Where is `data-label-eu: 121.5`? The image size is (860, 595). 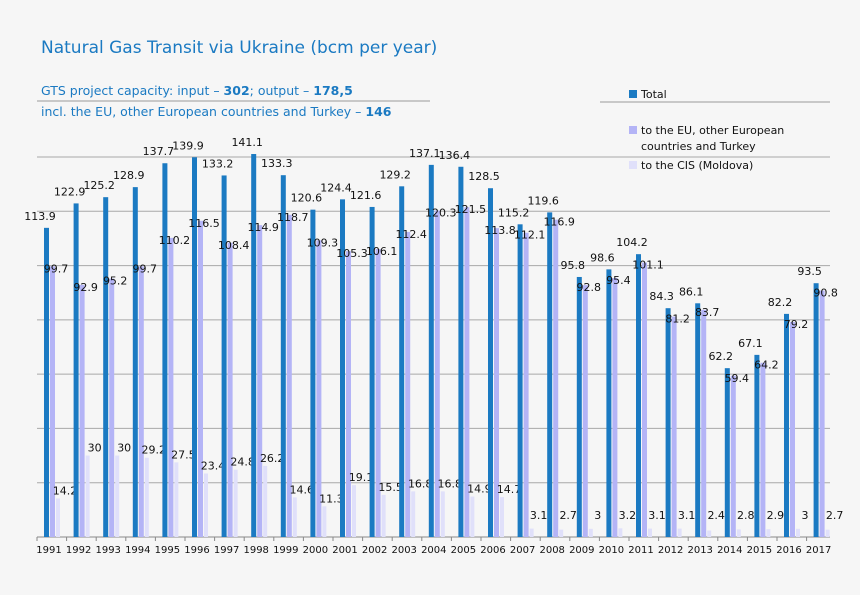
data-label-eu: 121.5 is located at coordinates (471, 209).